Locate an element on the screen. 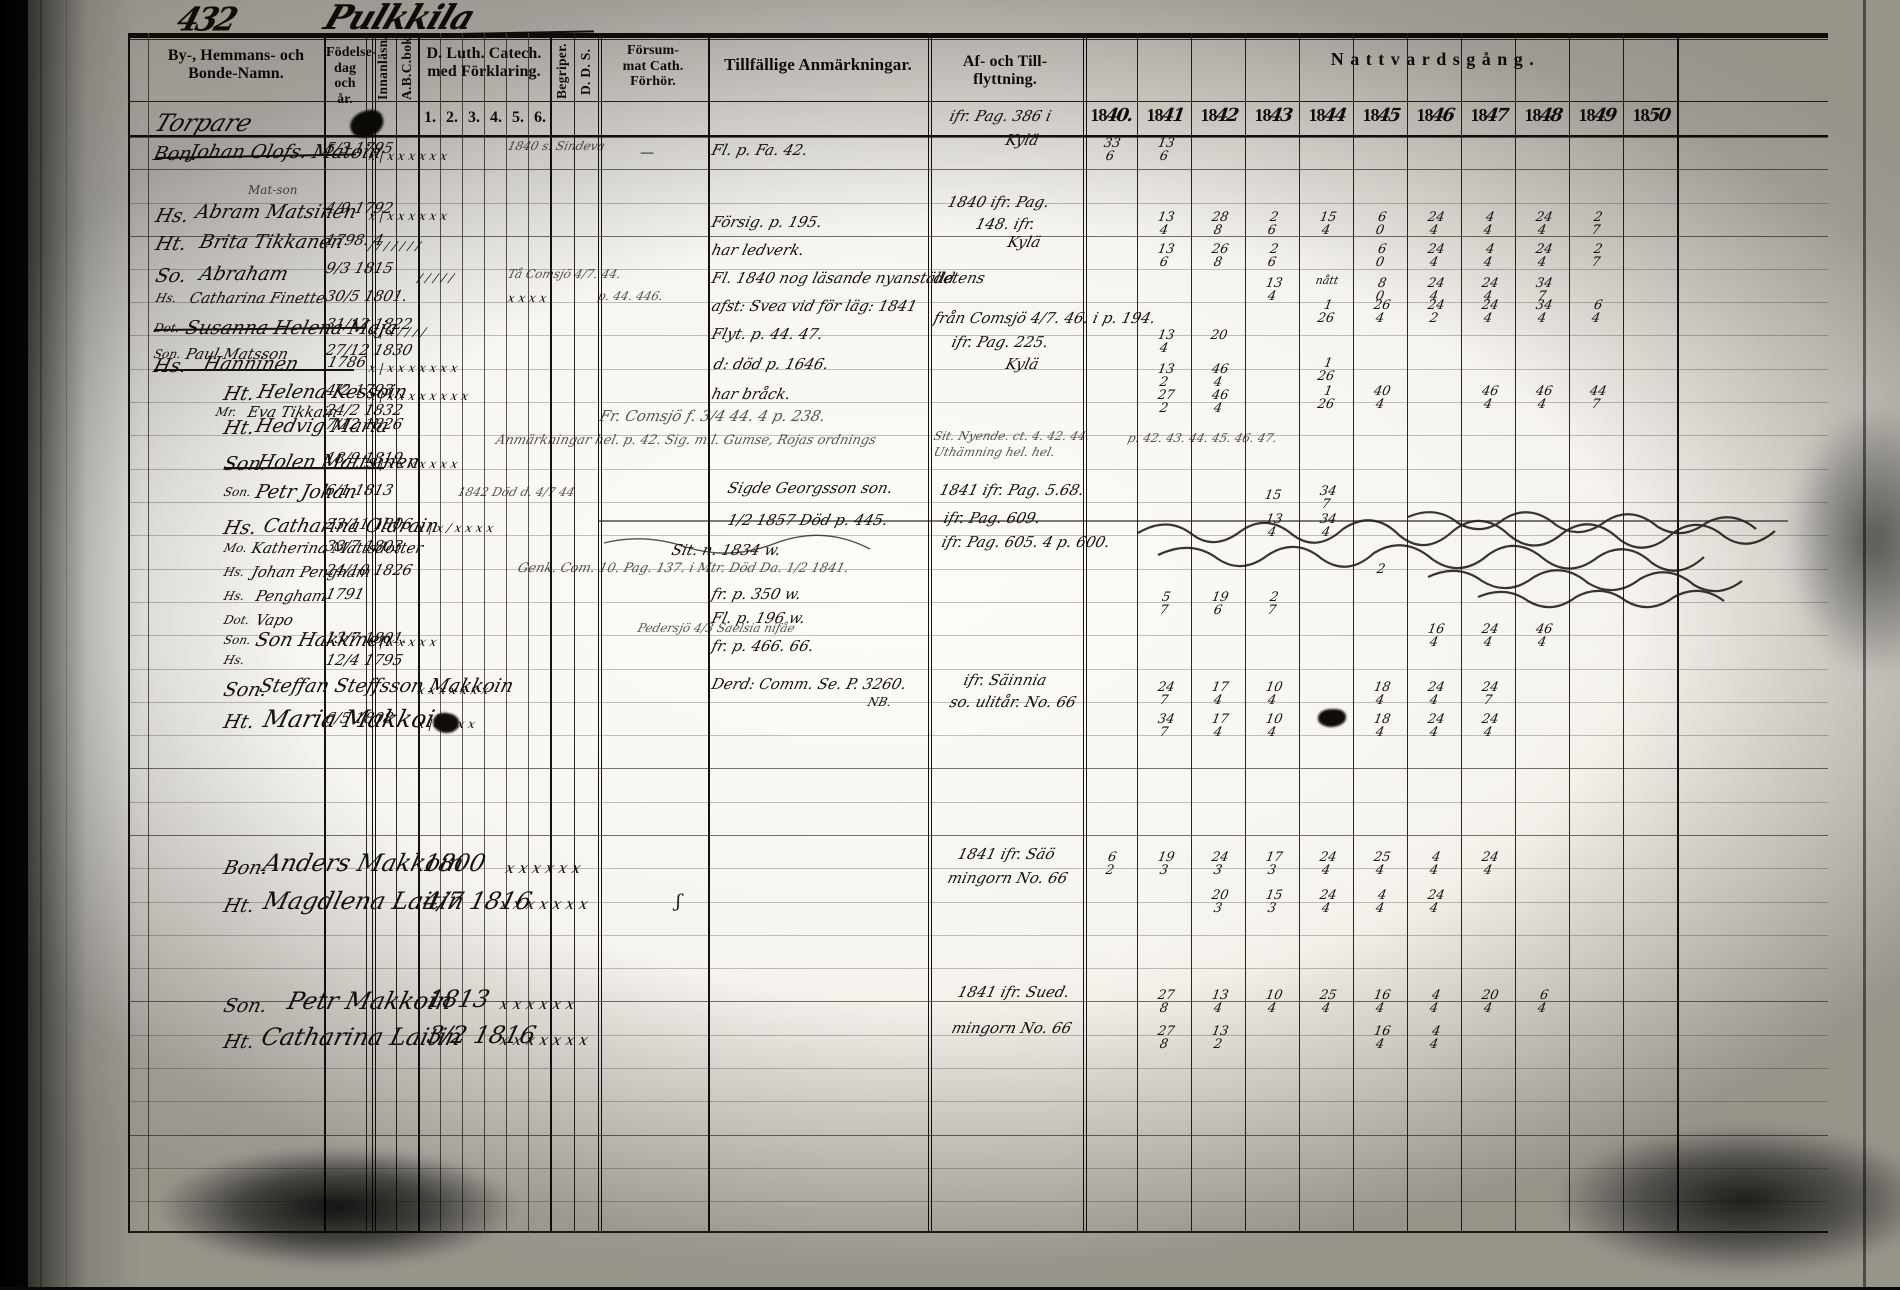  row-birth: 6/1 1813 is located at coordinates (359, 490).